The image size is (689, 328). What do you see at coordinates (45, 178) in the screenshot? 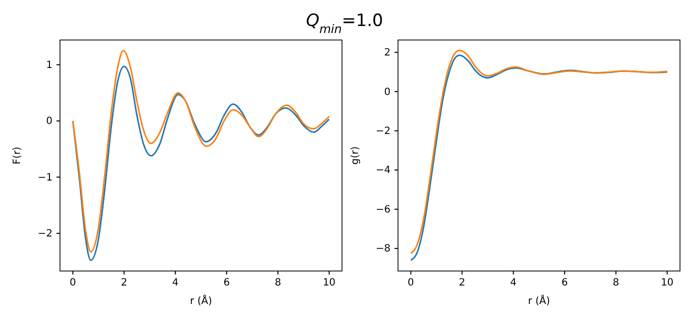
I see `y-tick-label: −1` at bounding box center [45, 178].